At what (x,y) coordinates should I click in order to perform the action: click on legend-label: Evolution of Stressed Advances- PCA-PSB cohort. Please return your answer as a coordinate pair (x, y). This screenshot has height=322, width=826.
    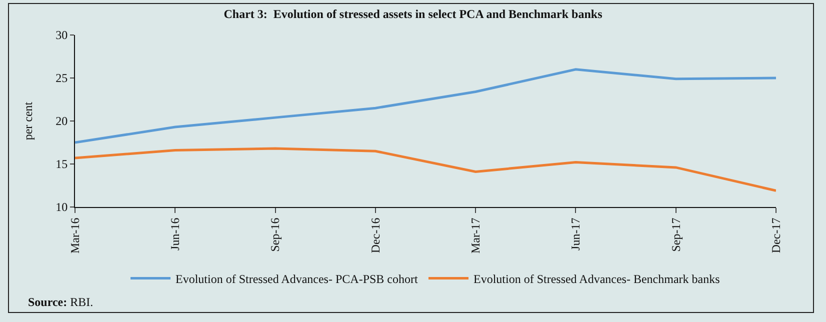
    Looking at the image, I should click on (297, 279).